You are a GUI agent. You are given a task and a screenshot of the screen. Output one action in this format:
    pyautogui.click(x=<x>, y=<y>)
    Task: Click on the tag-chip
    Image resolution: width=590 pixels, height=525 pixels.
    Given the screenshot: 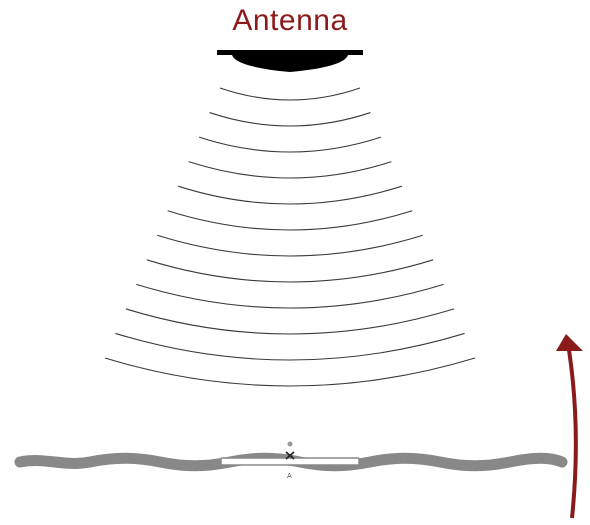 What is the action you would take?
    pyautogui.click(x=290, y=455)
    